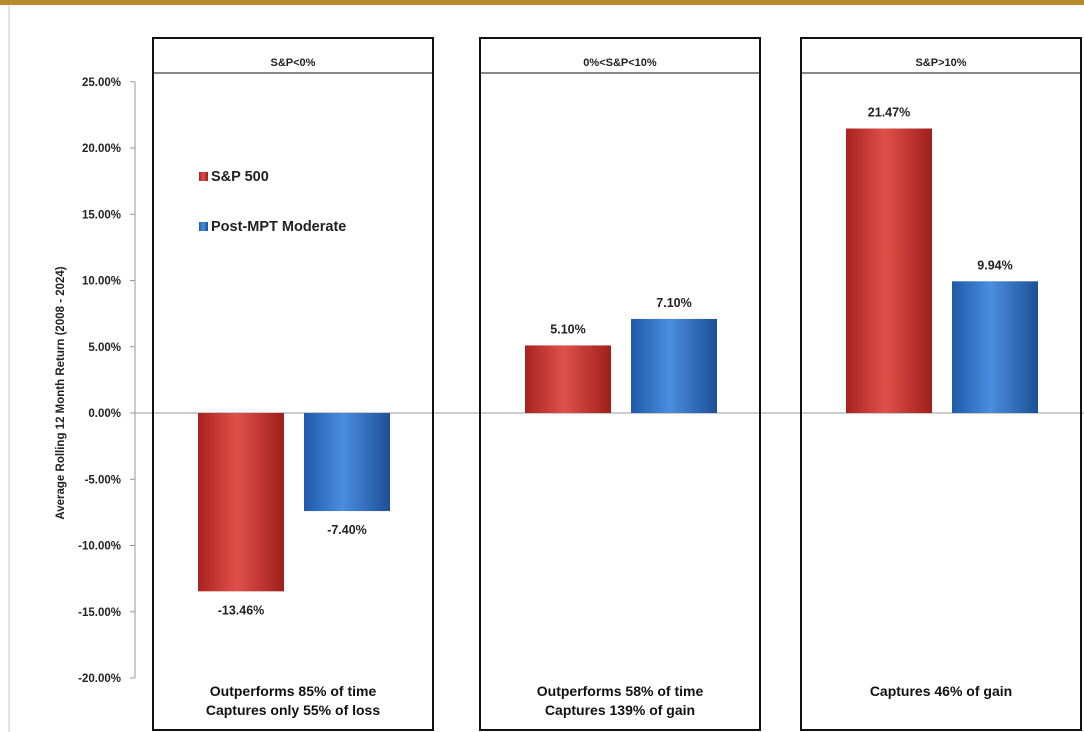 The height and width of the screenshot is (732, 1084). Describe the element at coordinates (542, 2) in the screenshot. I see `top-border` at that location.